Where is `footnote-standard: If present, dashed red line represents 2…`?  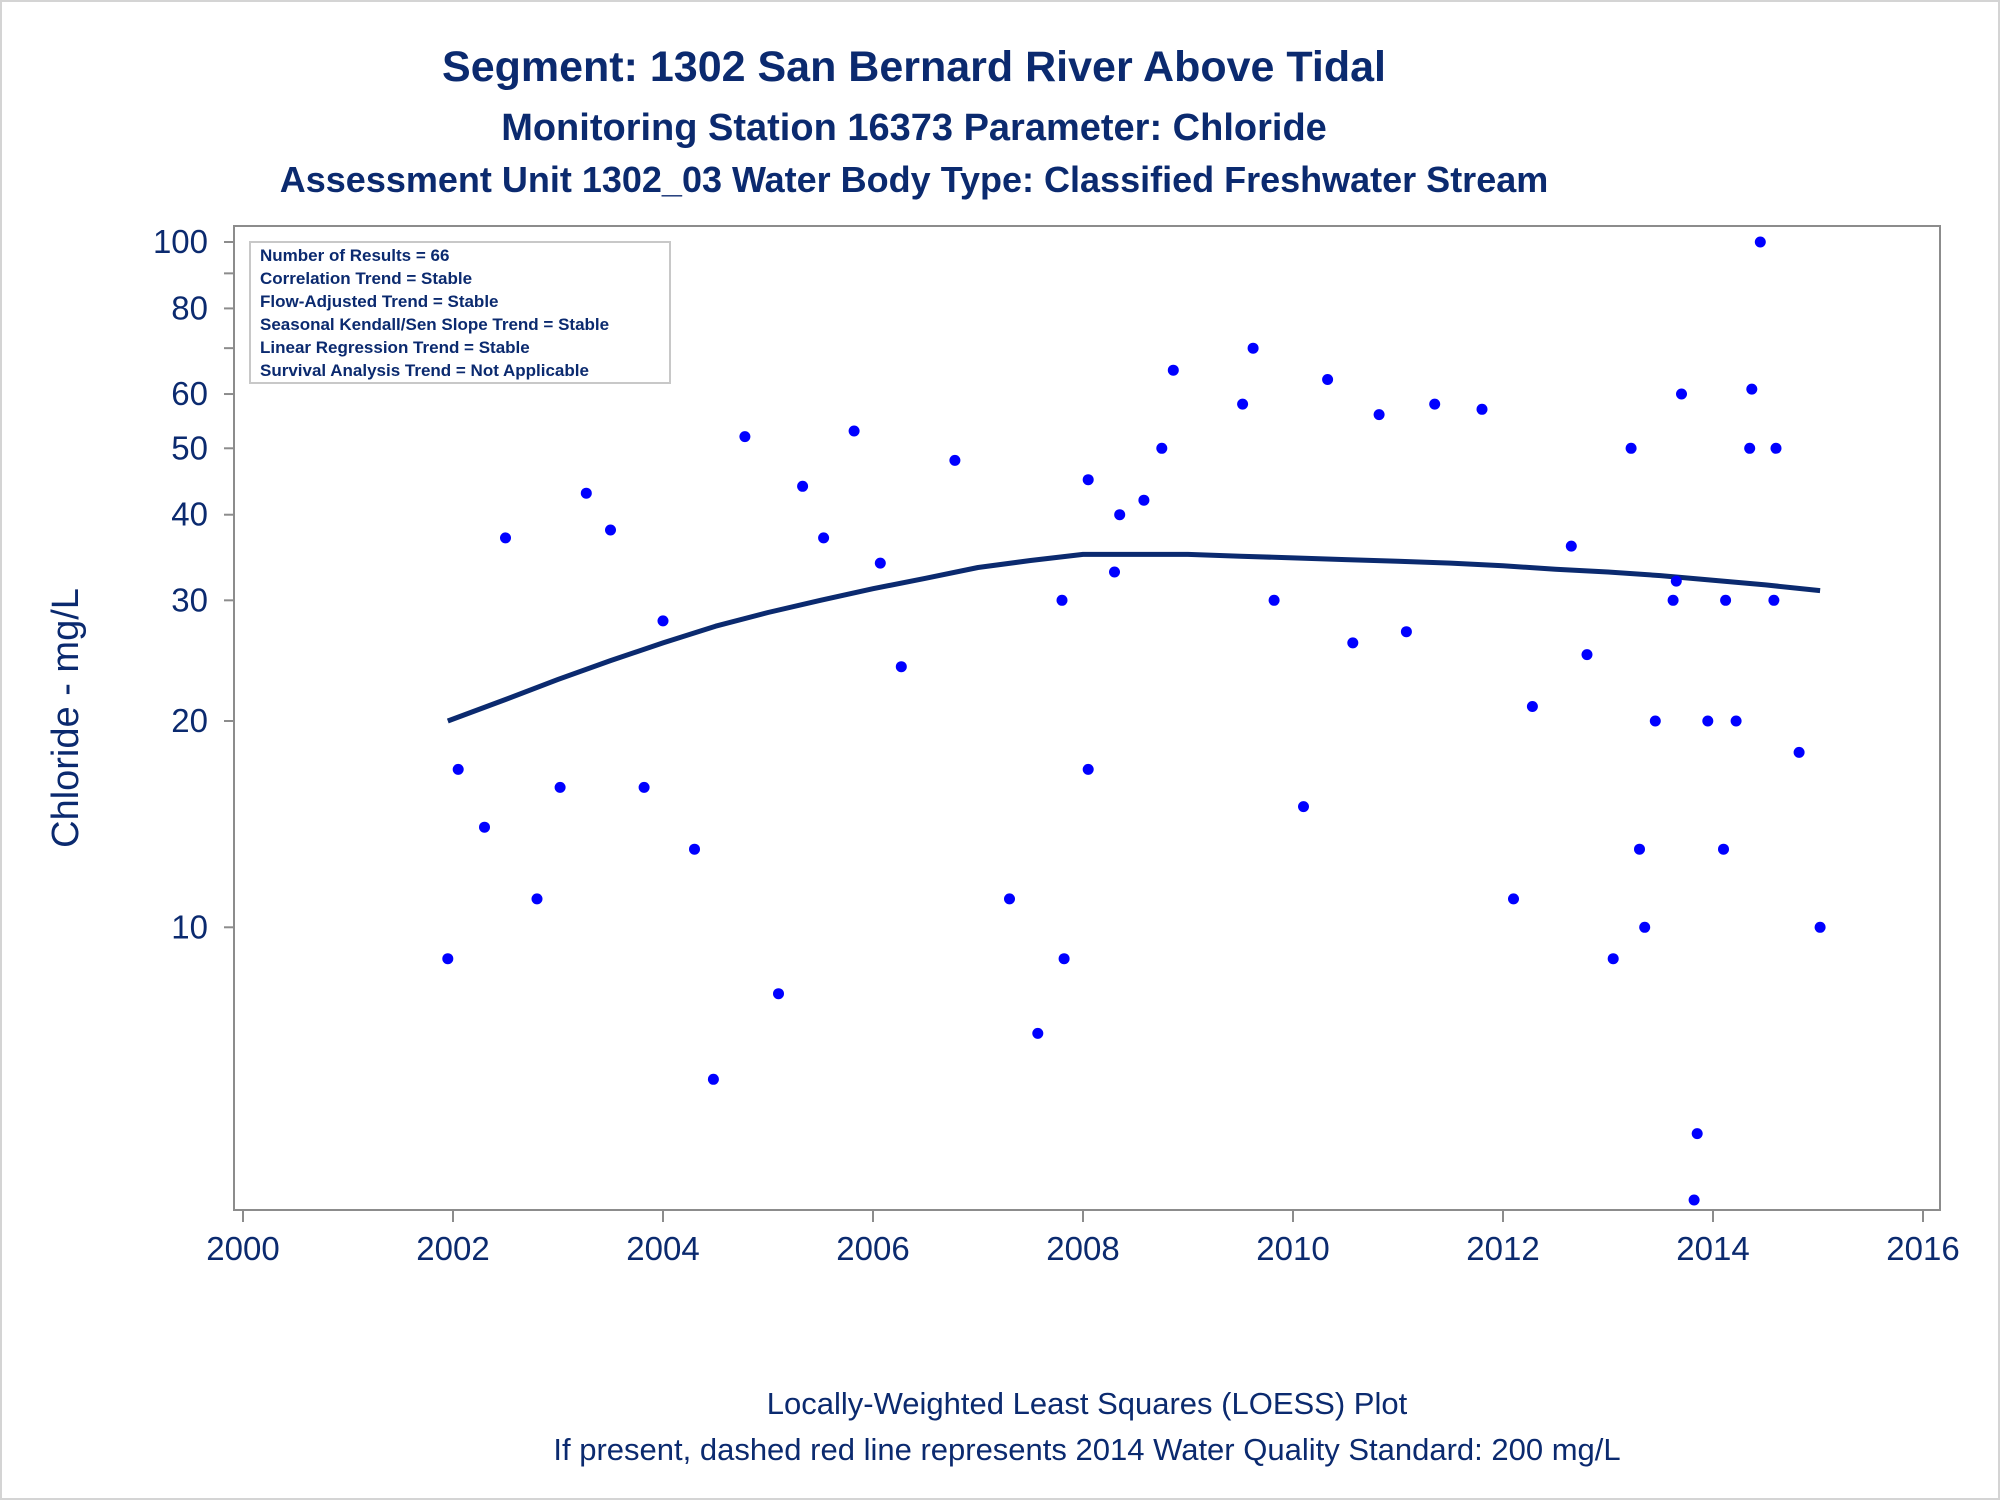
footnote-standard: If present, dashed red line represents 2… is located at coordinates (1086, 1449).